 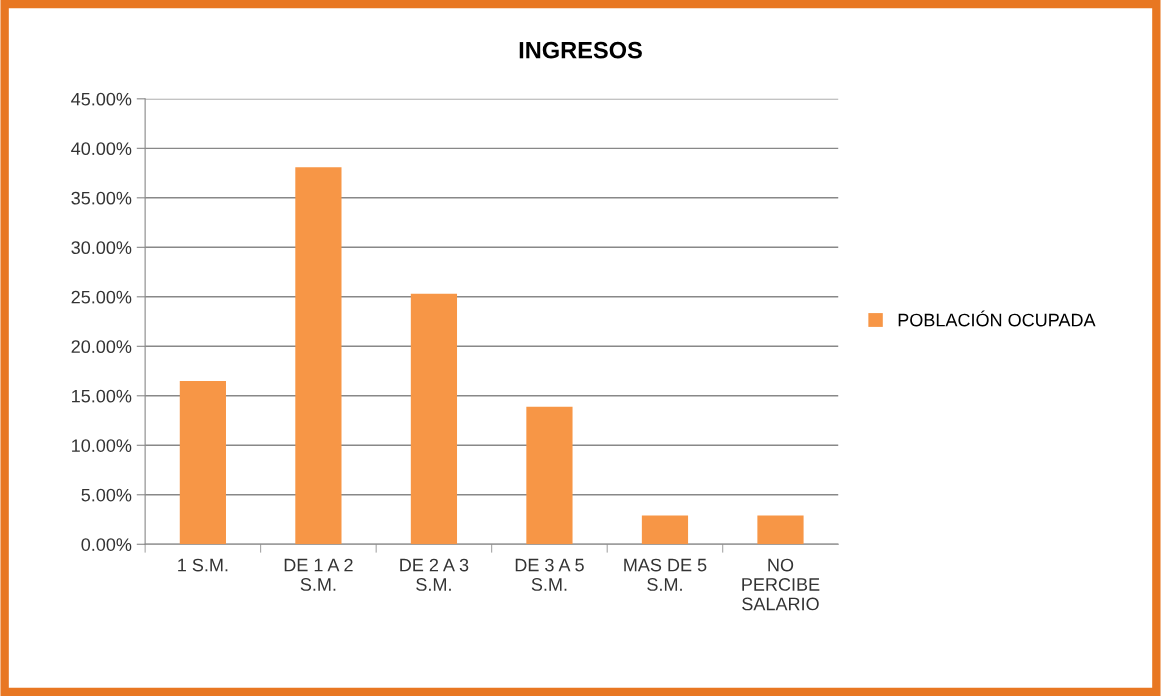 What do you see at coordinates (102, 446) in the screenshot?
I see `y-tick-label: 10.00%` at bounding box center [102, 446].